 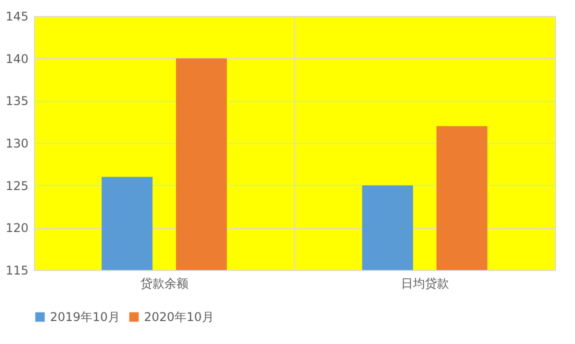 What do you see at coordinates (17, 185) in the screenshot?
I see `y-tick-label: 125` at bounding box center [17, 185].